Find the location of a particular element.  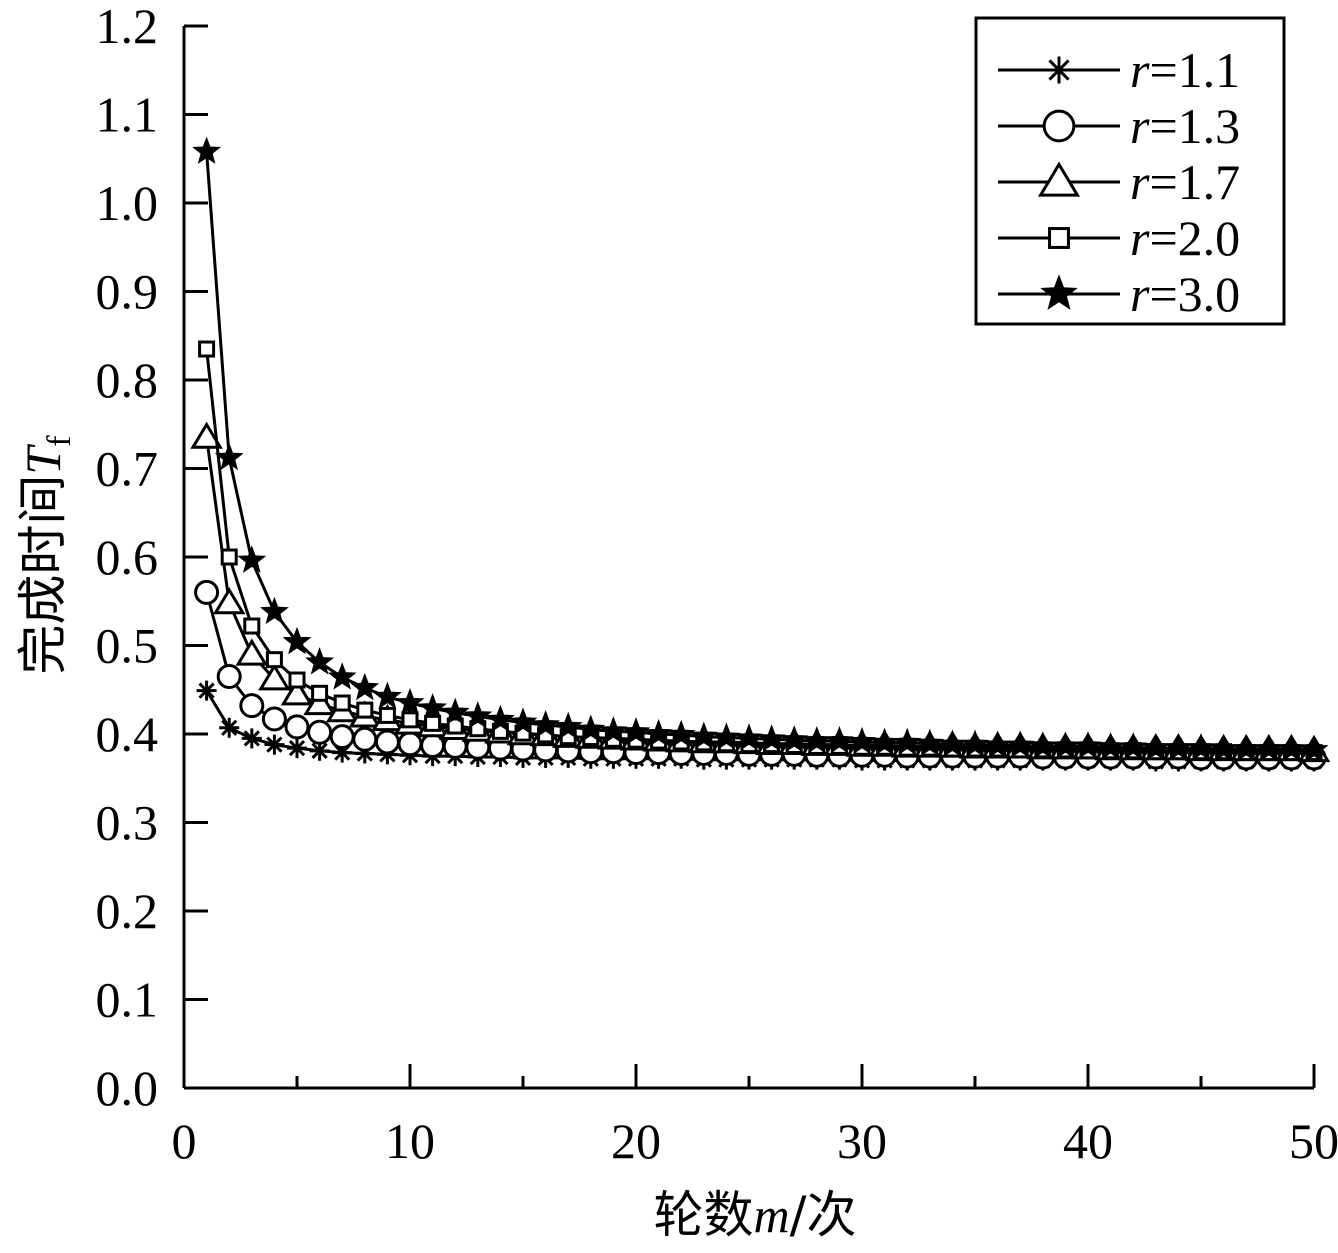

legend-label: r=3.0 is located at coordinates (1185, 294).